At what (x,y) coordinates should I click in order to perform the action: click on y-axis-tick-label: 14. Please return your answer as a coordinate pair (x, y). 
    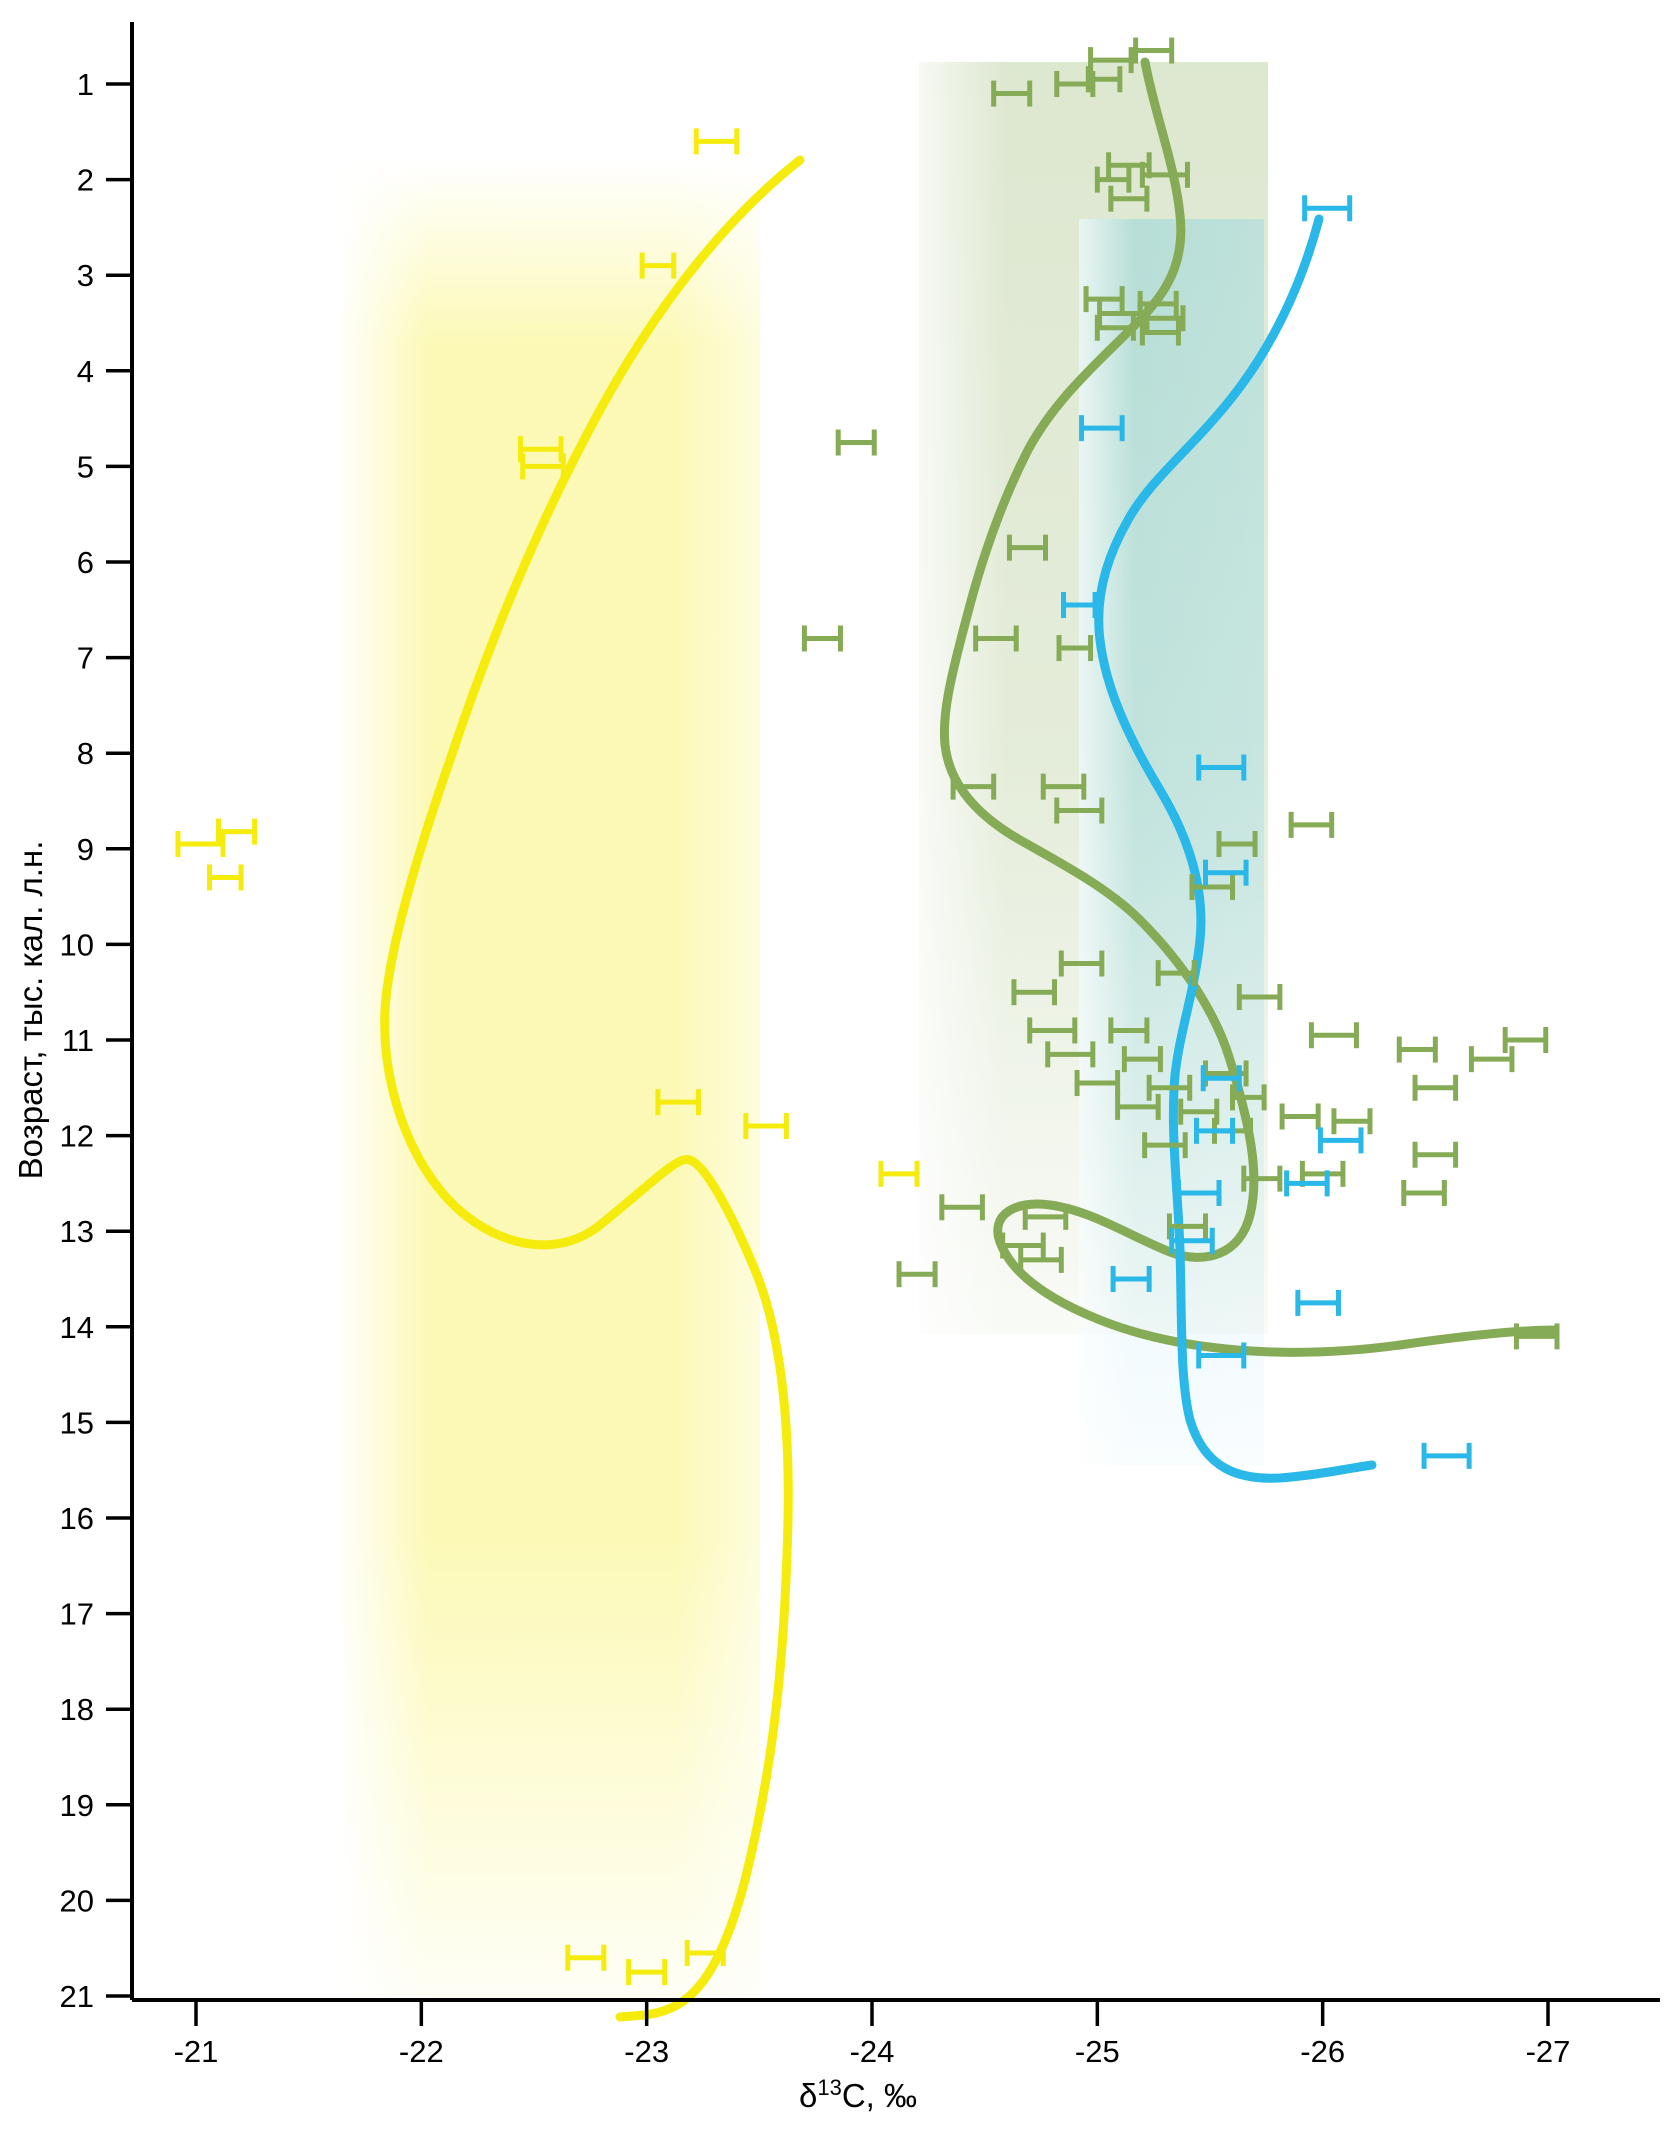
    Looking at the image, I should click on (77, 1327).